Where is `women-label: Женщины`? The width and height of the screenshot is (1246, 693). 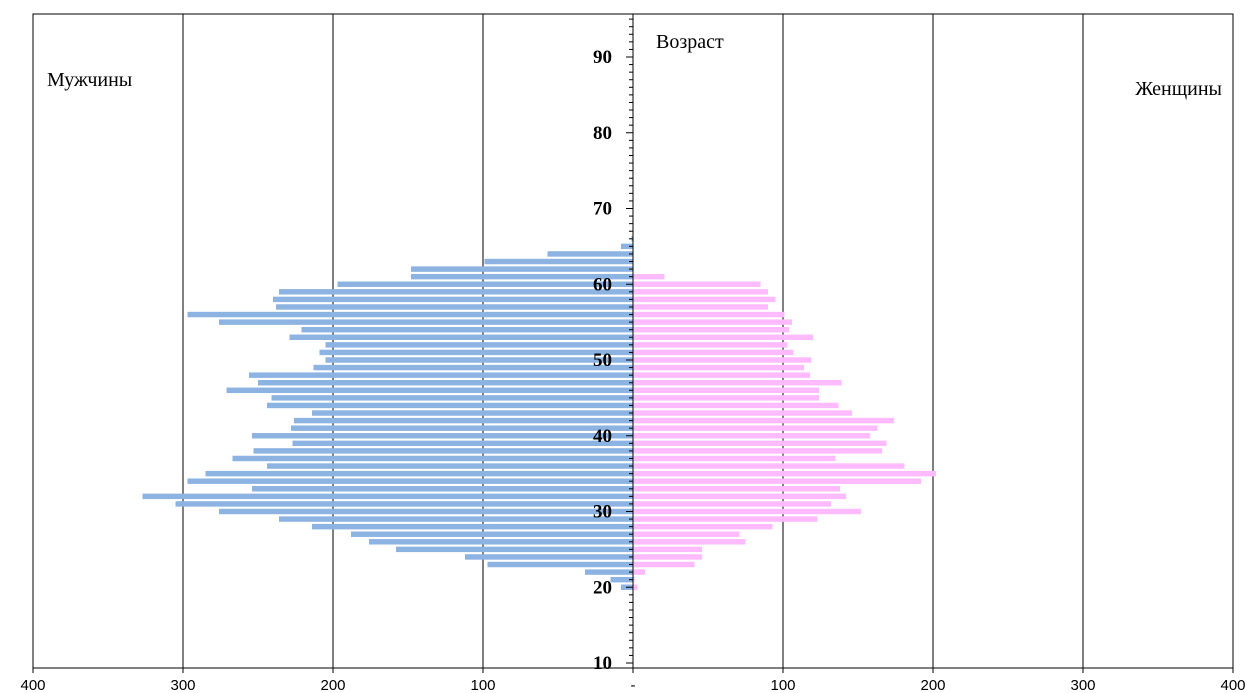
women-label: Женщины is located at coordinates (1178, 89).